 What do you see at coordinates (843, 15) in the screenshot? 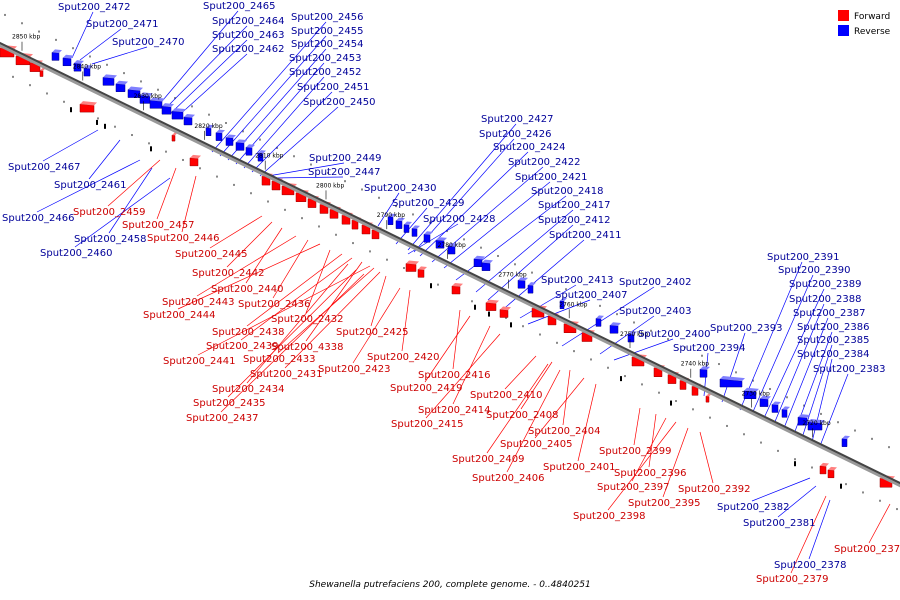
I see `legend-forward-swatch` at bounding box center [843, 15].